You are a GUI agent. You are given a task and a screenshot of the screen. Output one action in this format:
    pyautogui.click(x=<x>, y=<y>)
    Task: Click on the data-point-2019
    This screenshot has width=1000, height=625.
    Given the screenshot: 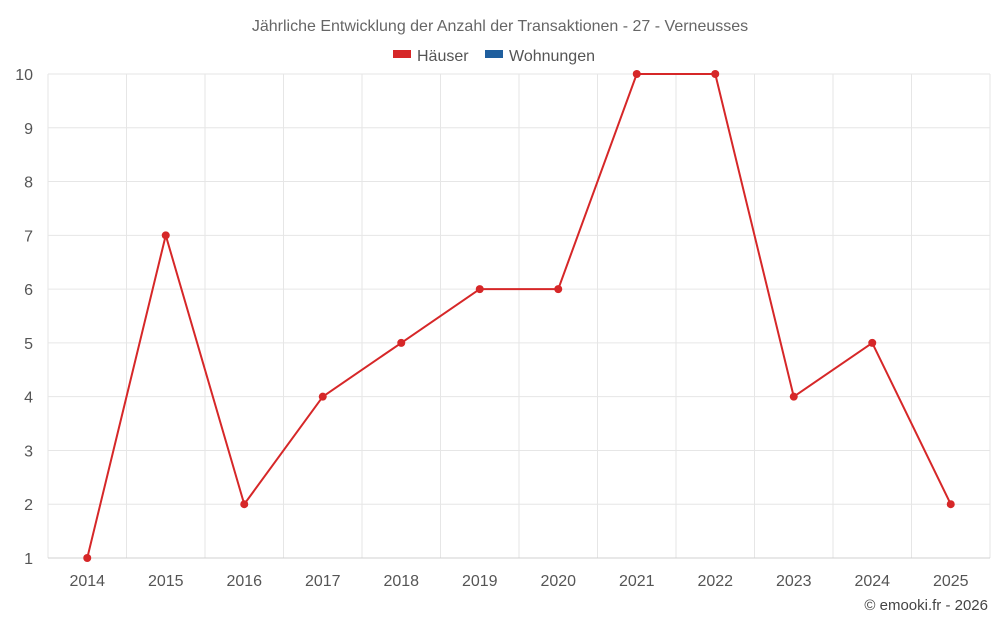 What is the action you would take?
    pyautogui.click(x=479, y=289)
    